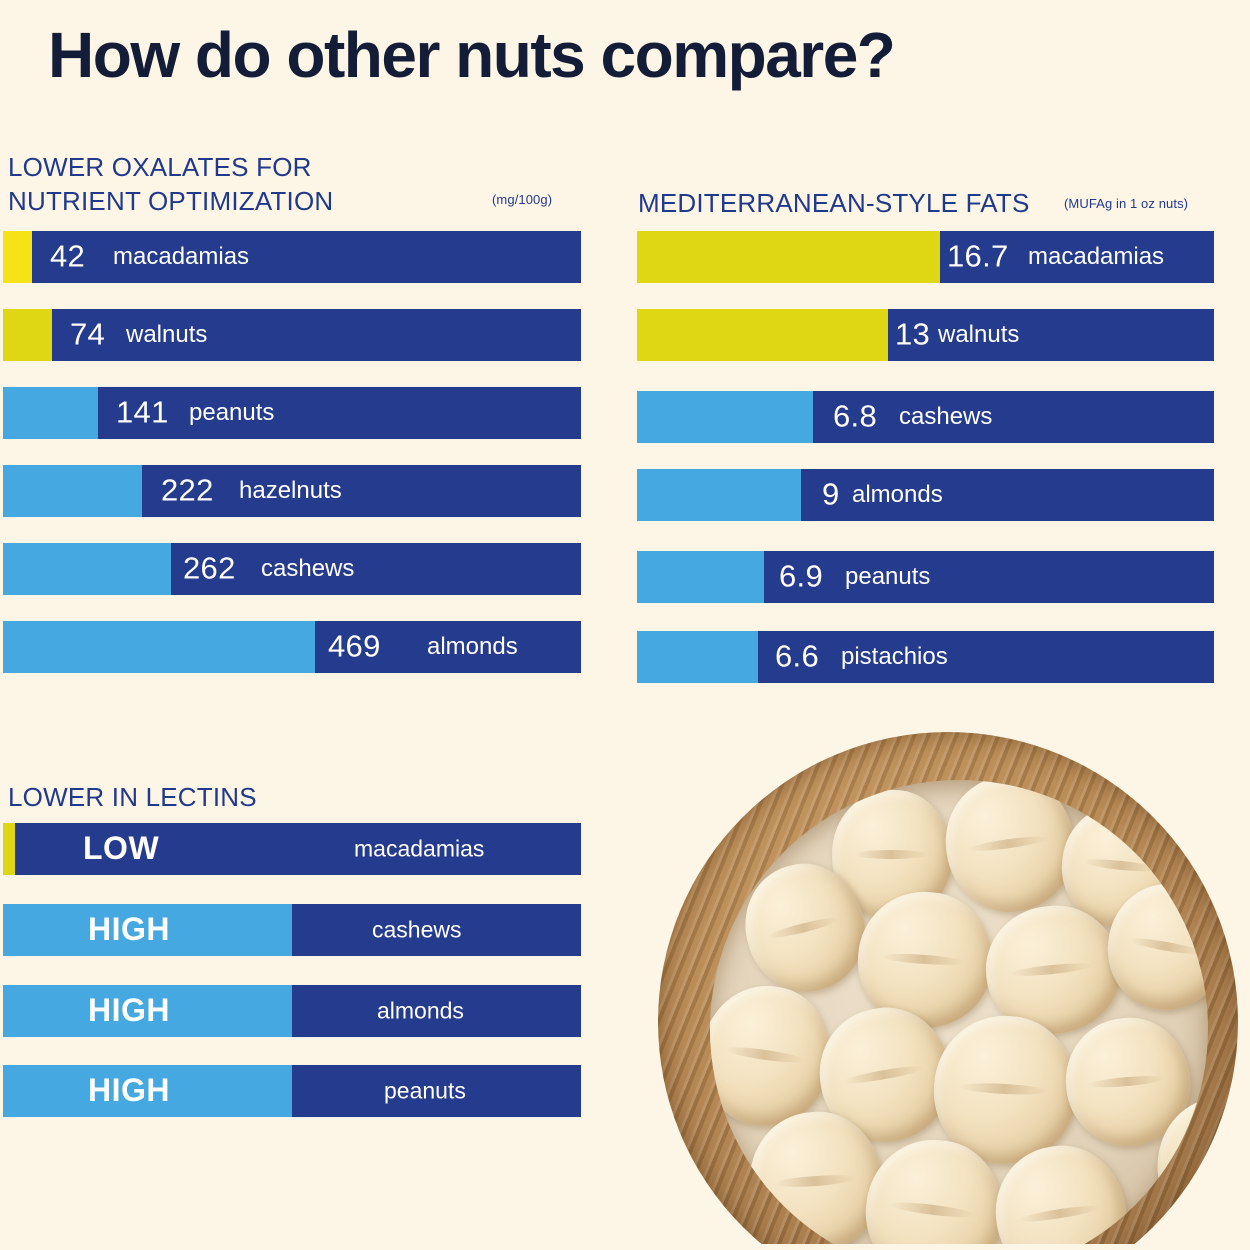  Describe the element at coordinates (1010, 850) in the screenshot. I see `nut` at that location.